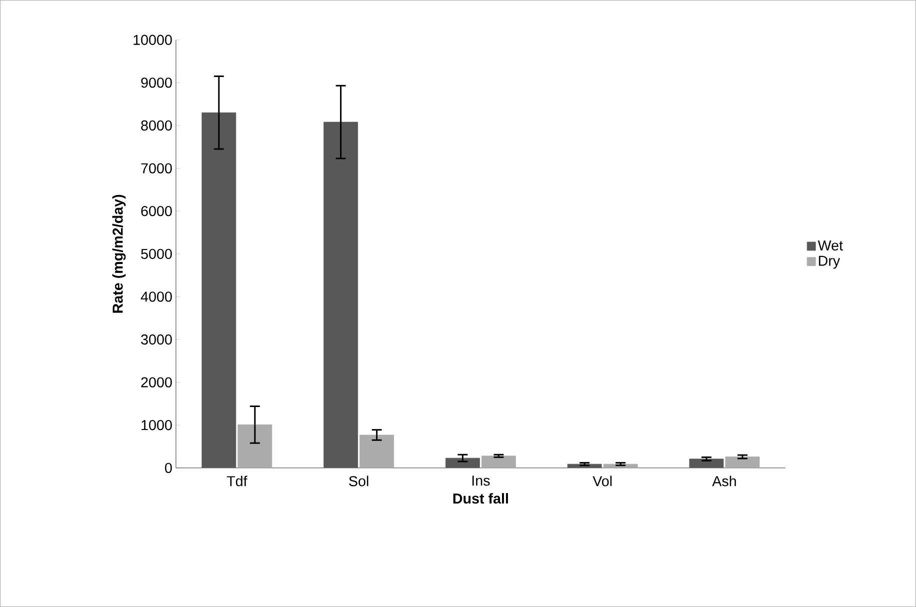 This screenshot has height=607, width=916. Describe the element at coordinates (358, 481) in the screenshot. I see `x-tick-label: Sol` at that location.